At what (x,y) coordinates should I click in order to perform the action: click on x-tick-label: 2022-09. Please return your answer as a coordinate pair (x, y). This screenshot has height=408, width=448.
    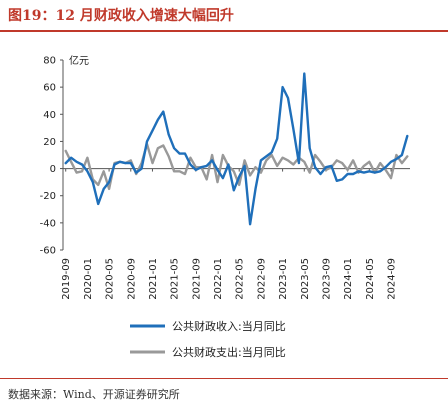
    Looking at the image, I should click on (261, 279).